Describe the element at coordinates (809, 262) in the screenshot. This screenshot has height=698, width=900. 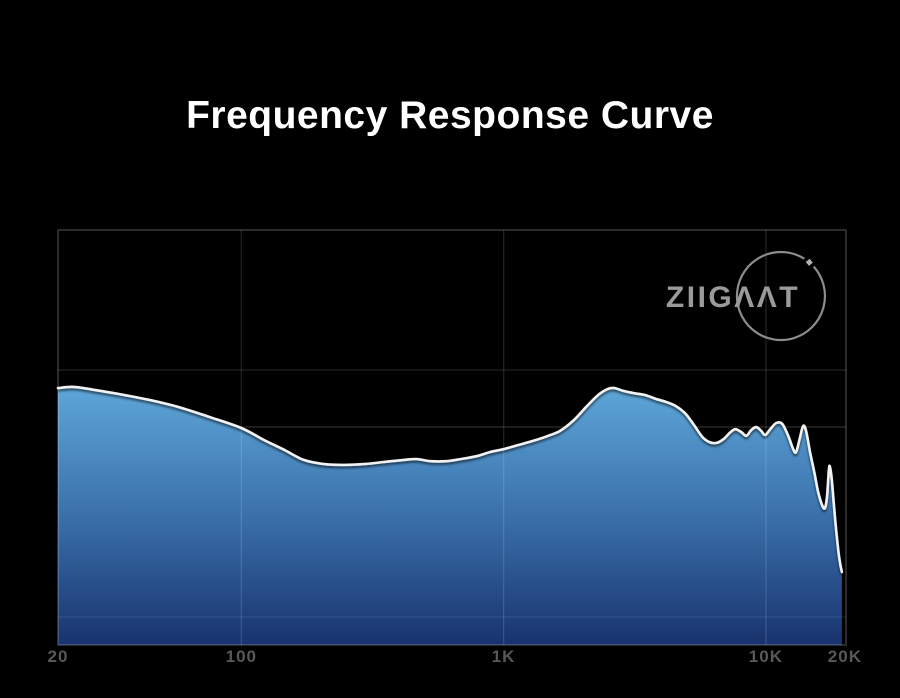
I see `logo-circle-dot` at that location.